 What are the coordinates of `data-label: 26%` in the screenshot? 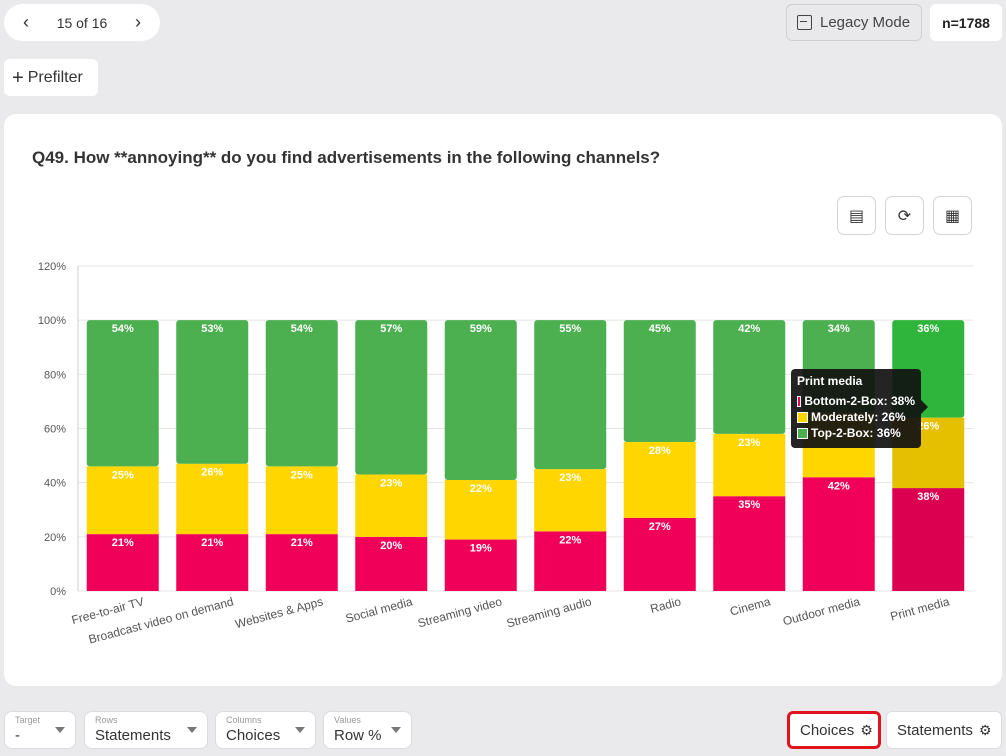 It's located at (928, 427).